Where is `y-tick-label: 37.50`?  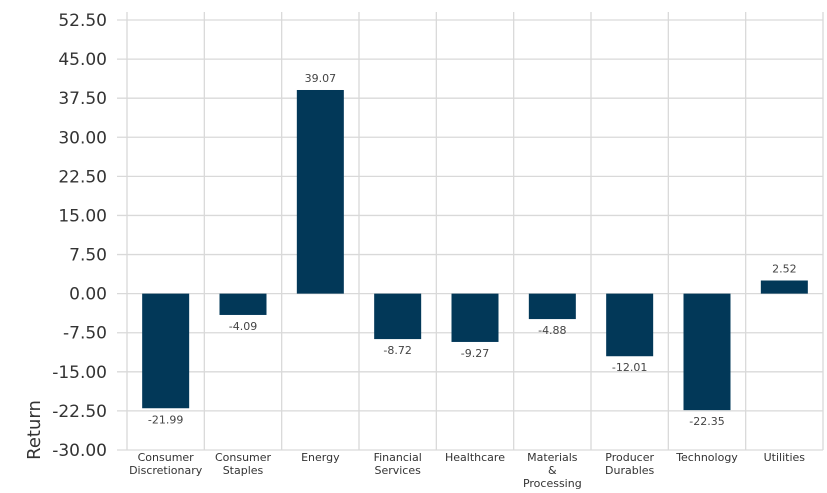 y-tick-label: 37.50 is located at coordinates (82, 99).